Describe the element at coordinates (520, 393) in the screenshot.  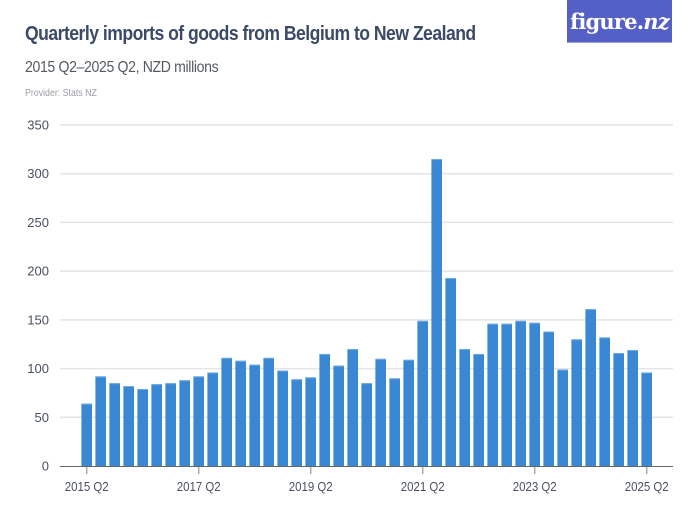
I see `bar: 2023 Q1: 149` at that location.